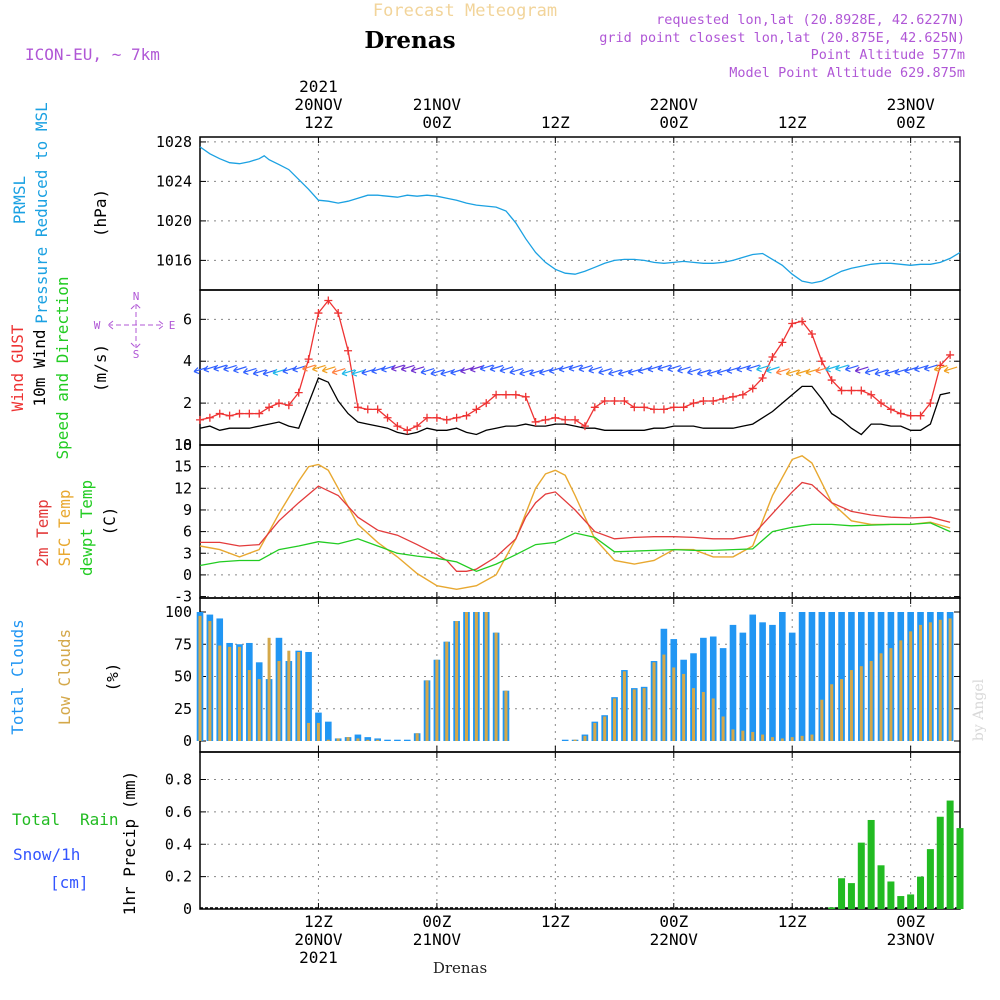 This screenshot has height=1000, width=1000. Describe the element at coordinates (187, 510) in the screenshot. I see `temperature-tick-label: 9` at that location.